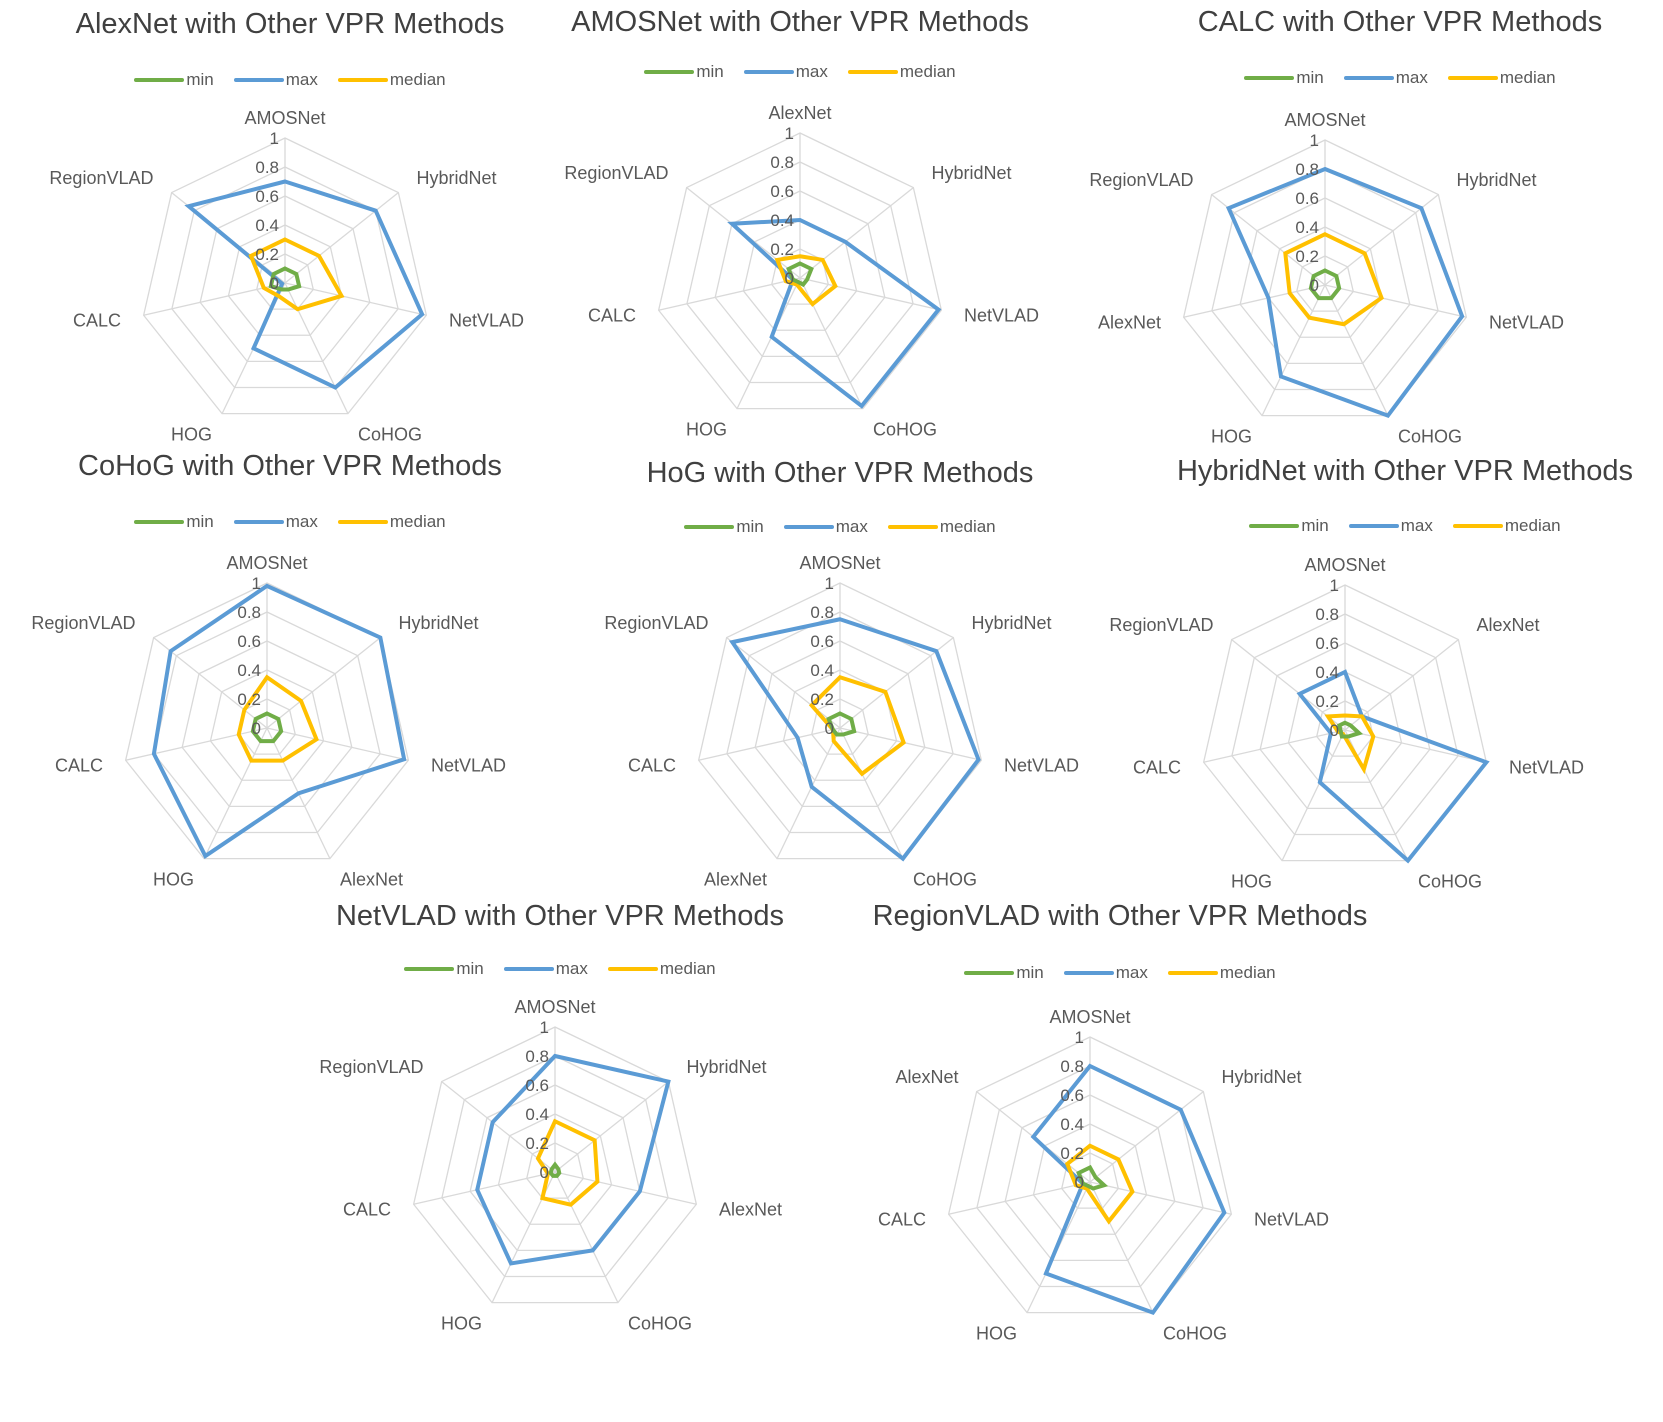  What do you see at coordinates (560, 916) in the screenshot?
I see `chart-title: NetVLAD with Other VPR Methods` at bounding box center [560, 916].